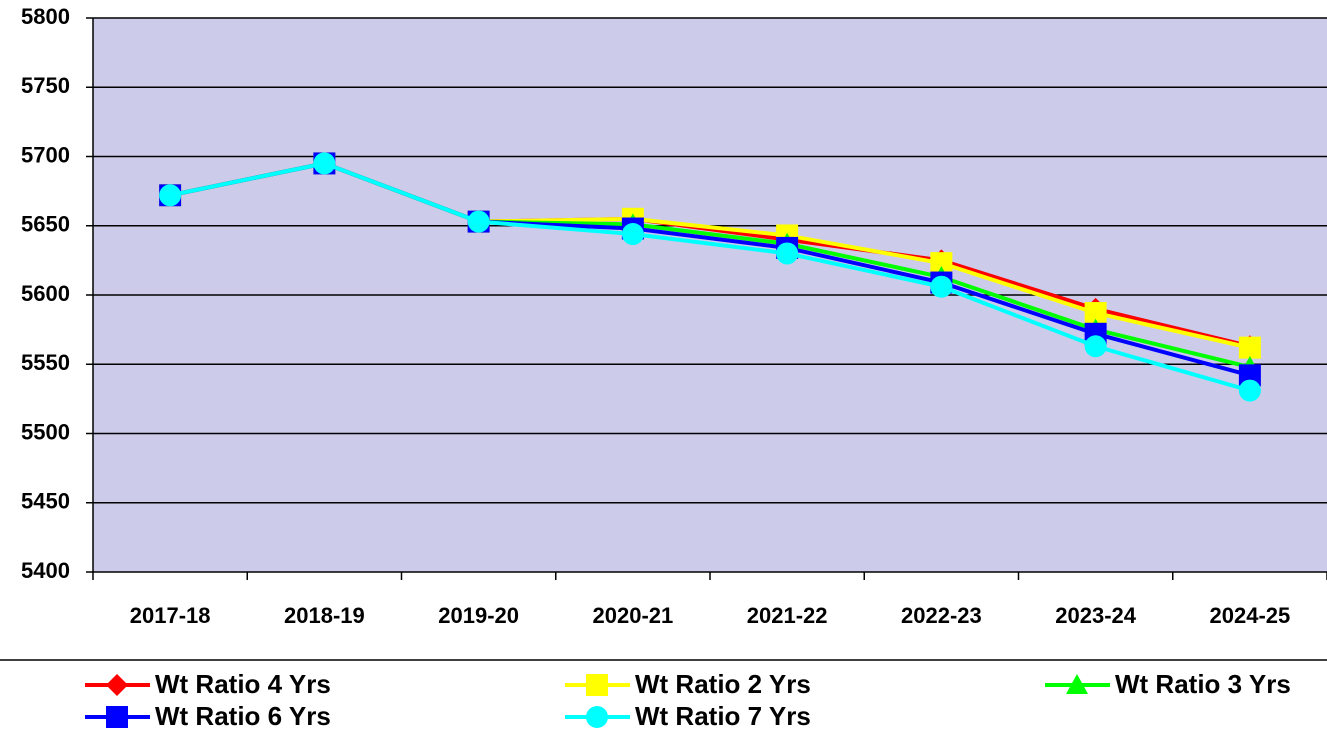  What do you see at coordinates (45, 431) in the screenshot?
I see `y-tick-label: 5500` at bounding box center [45, 431].